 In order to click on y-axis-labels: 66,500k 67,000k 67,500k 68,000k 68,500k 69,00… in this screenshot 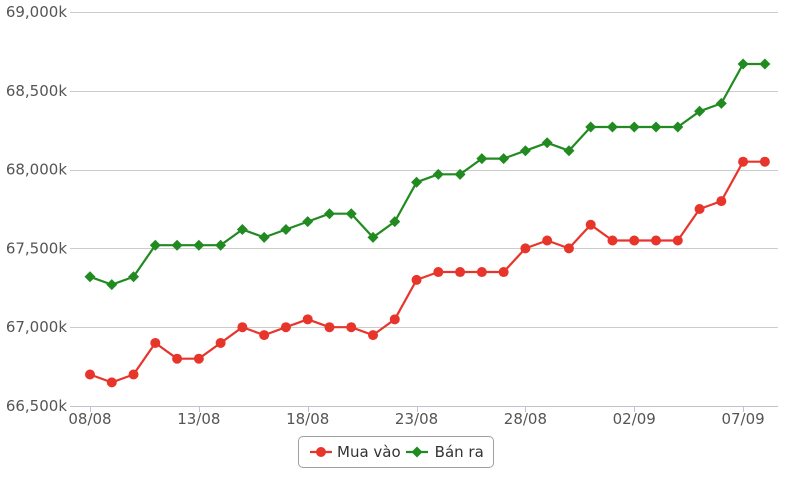, I will do `click(36, 209)`.